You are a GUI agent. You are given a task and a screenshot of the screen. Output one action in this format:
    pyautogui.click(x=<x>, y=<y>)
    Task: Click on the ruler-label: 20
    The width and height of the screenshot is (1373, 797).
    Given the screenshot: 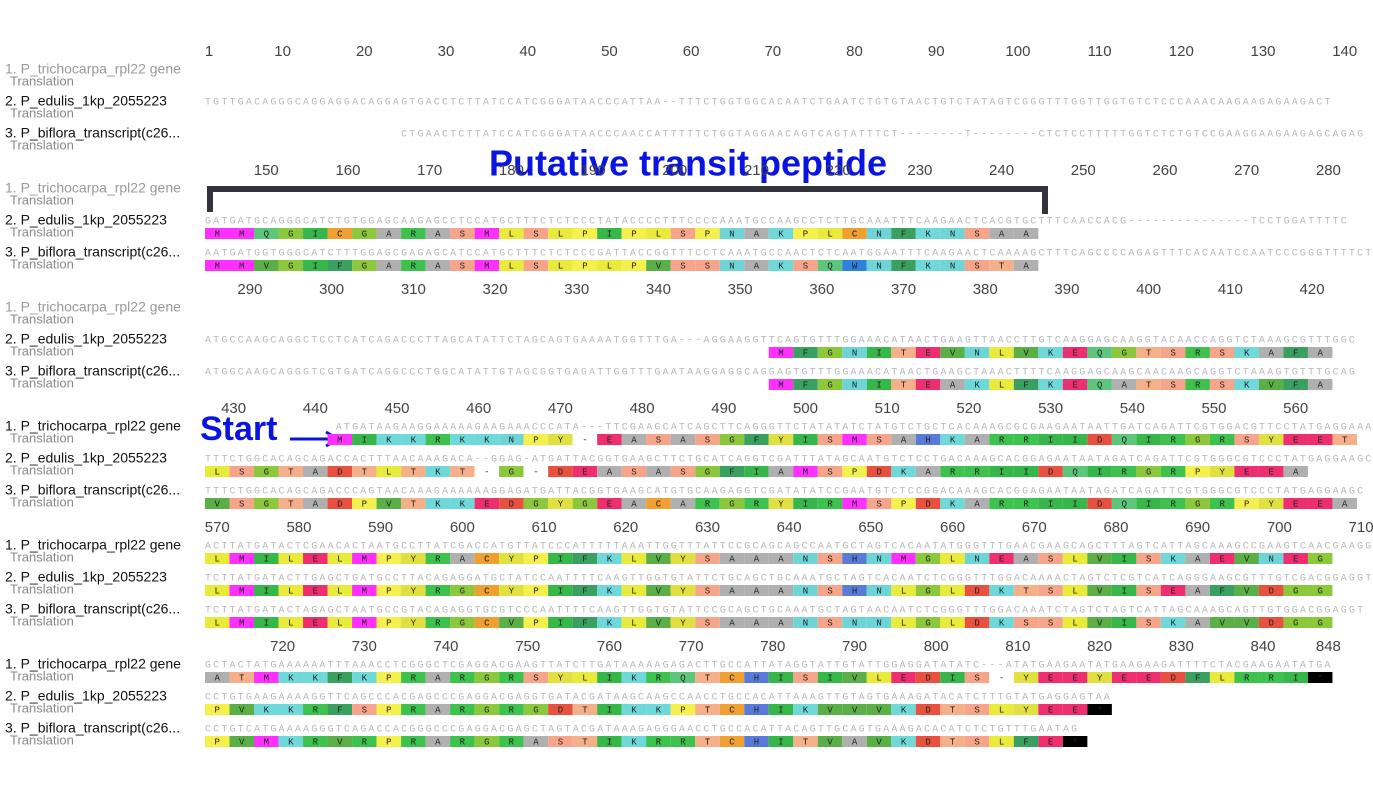 What is the action you would take?
    pyautogui.click(x=364, y=51)
    